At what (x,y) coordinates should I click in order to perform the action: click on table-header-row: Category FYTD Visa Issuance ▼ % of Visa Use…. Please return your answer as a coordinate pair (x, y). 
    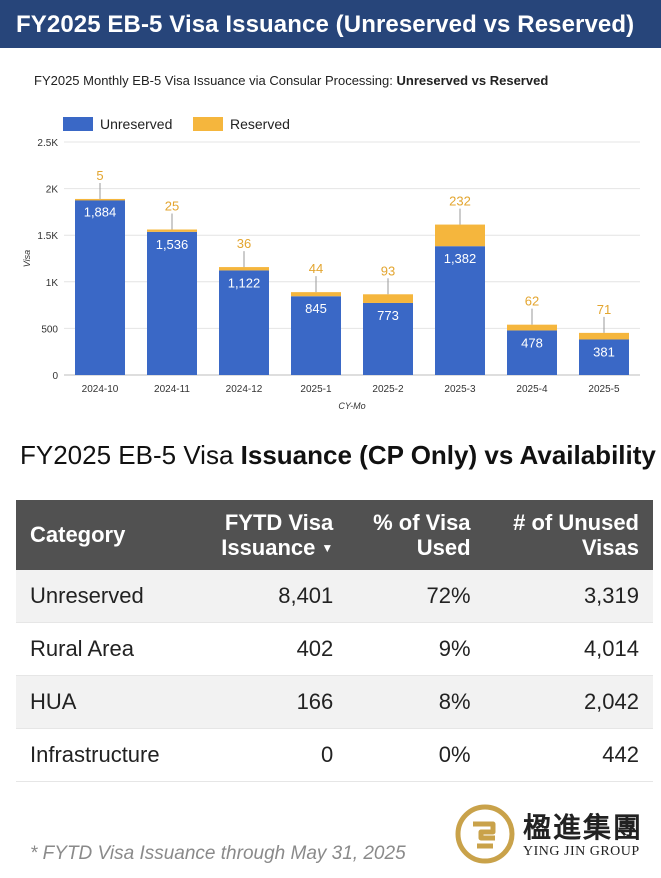
    Looking at the image, I should click on (334, 535).